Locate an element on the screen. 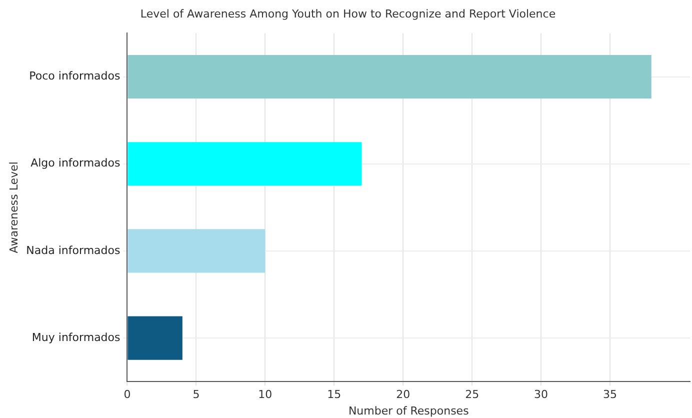 Image resolution: width=692 pixels, height=418 pixels. x-tick-label: 30 is located at coordinates (541, 395).